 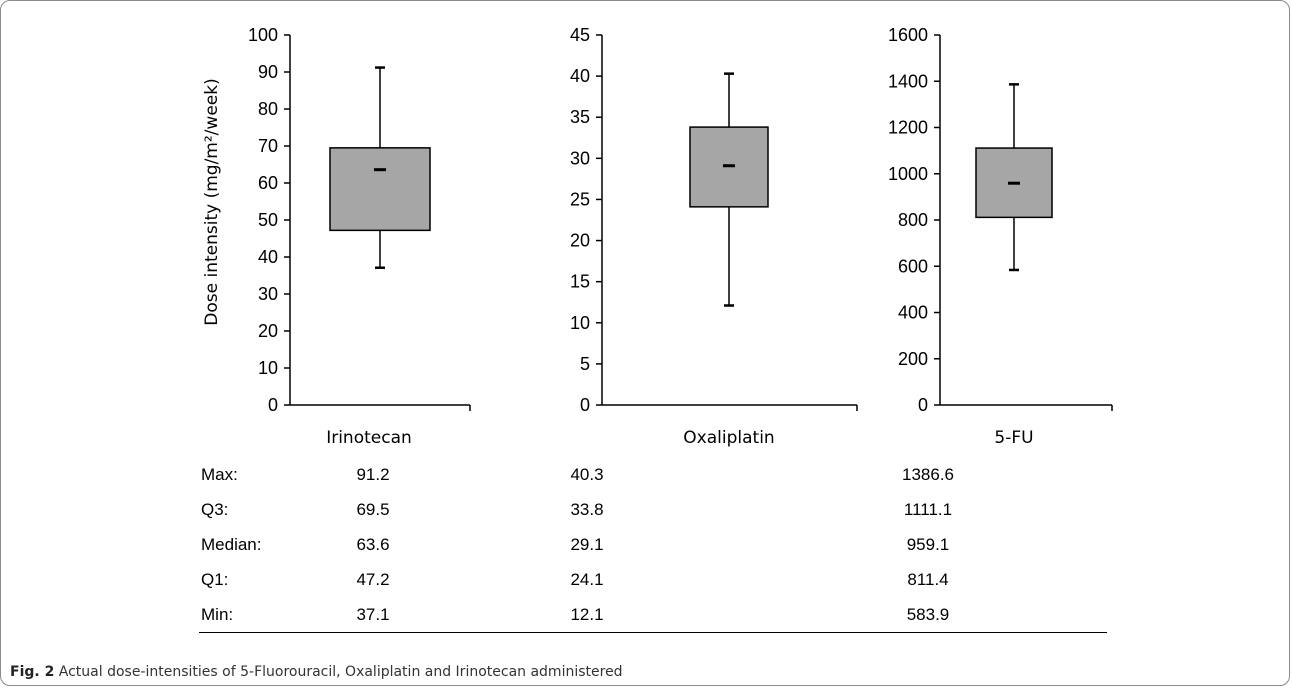 I want to click on y-tick-label: 1200, so click(x=908, y=128).